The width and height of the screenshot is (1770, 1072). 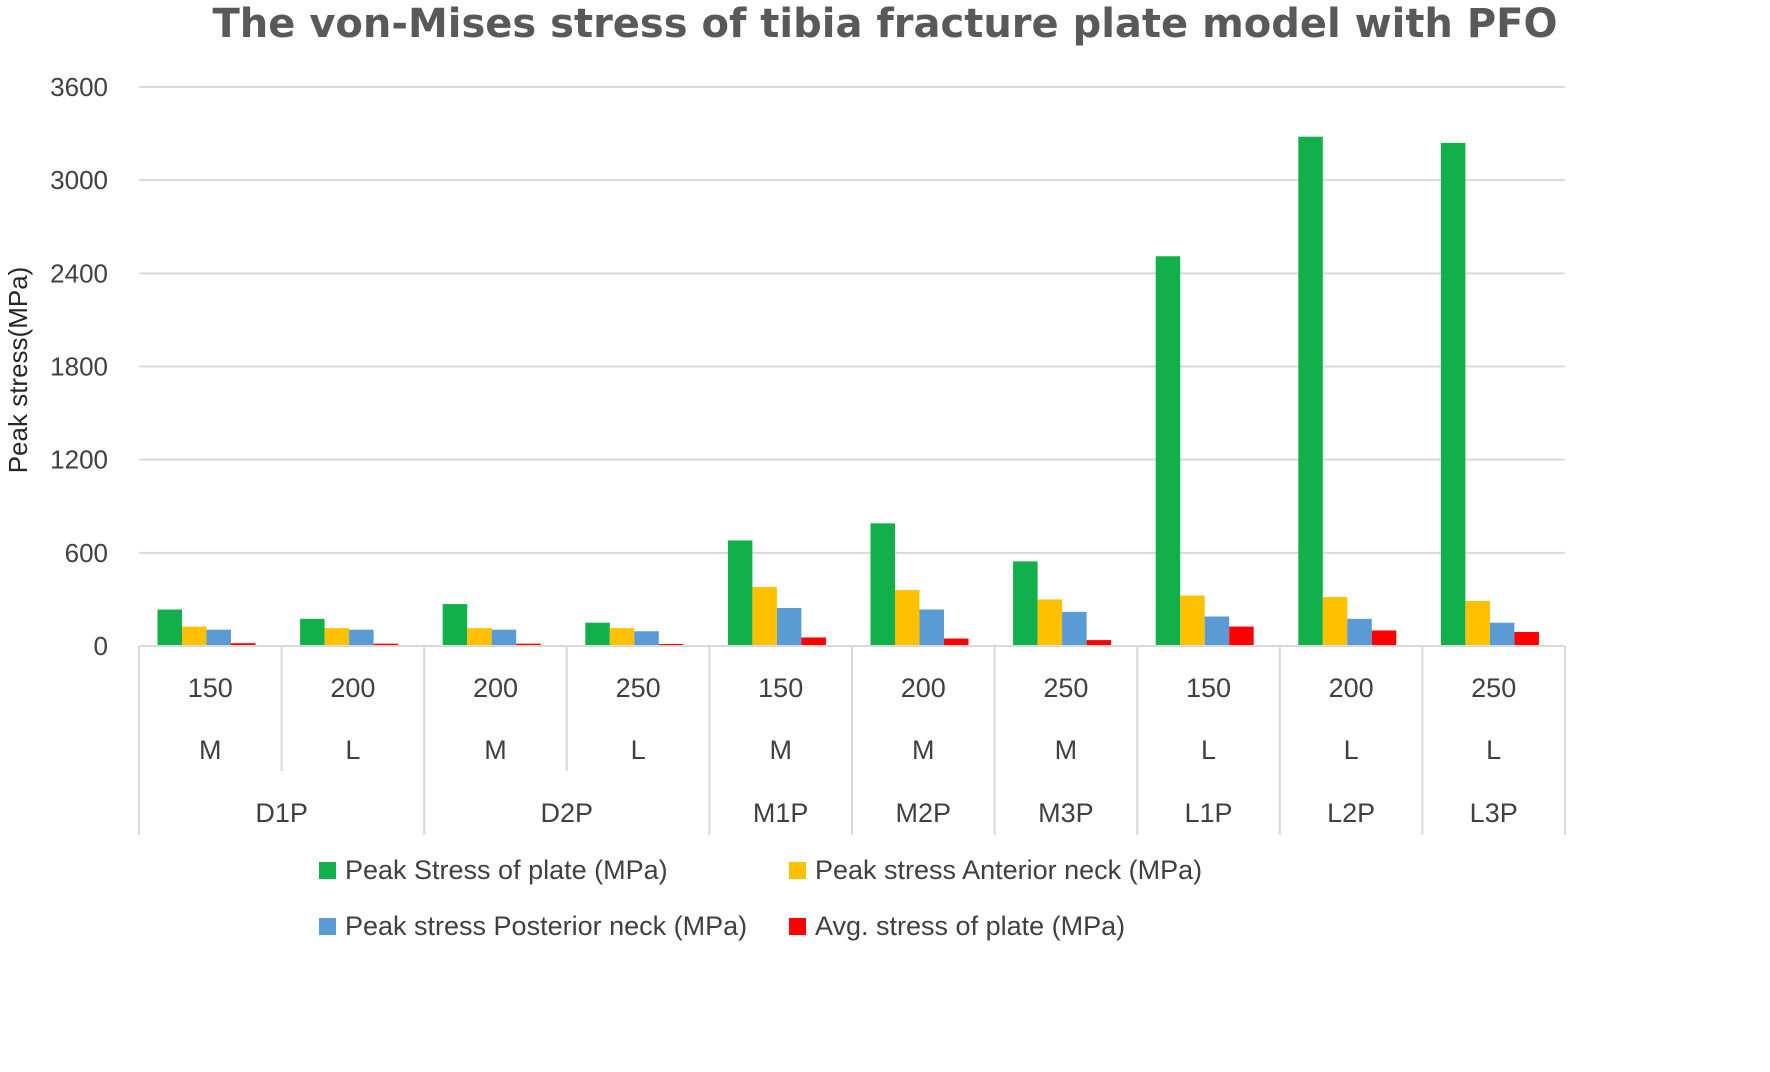 What do you see at coordinates (924, 813) in the screenshot?
I see `x-group-label: M2P` at bounding box center [924, 813].